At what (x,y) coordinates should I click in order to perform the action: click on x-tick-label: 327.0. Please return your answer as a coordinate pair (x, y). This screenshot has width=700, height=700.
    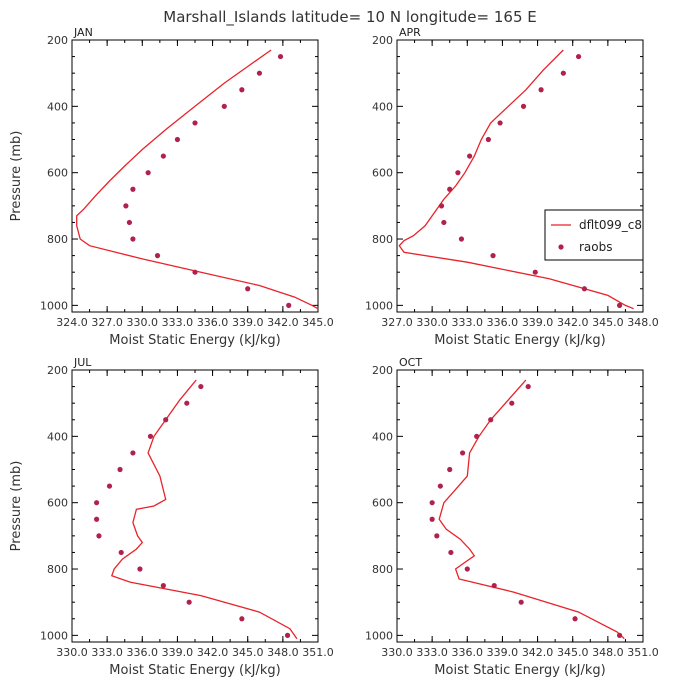
    Looking at the image, I should click on (397, 322).